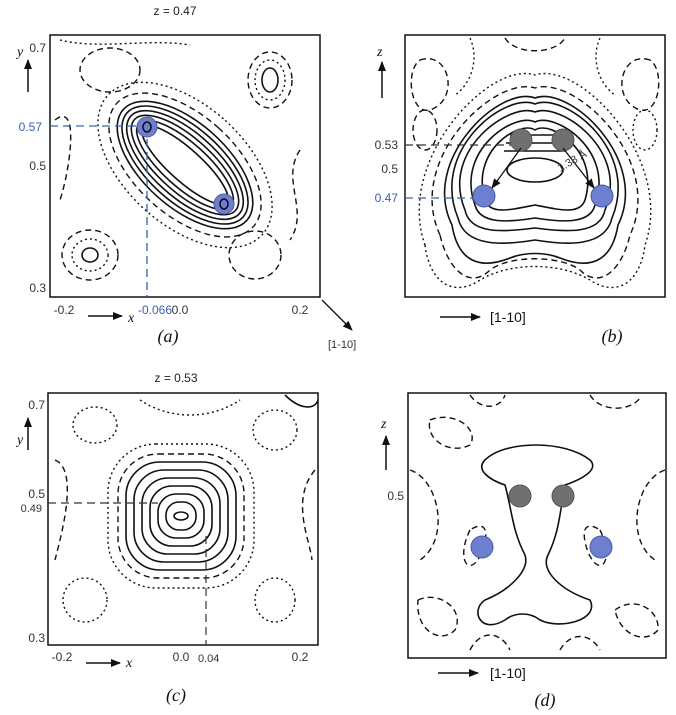 The image size is (676, 715). I want to click on panel-c-caption: (c), so click(176, 695).